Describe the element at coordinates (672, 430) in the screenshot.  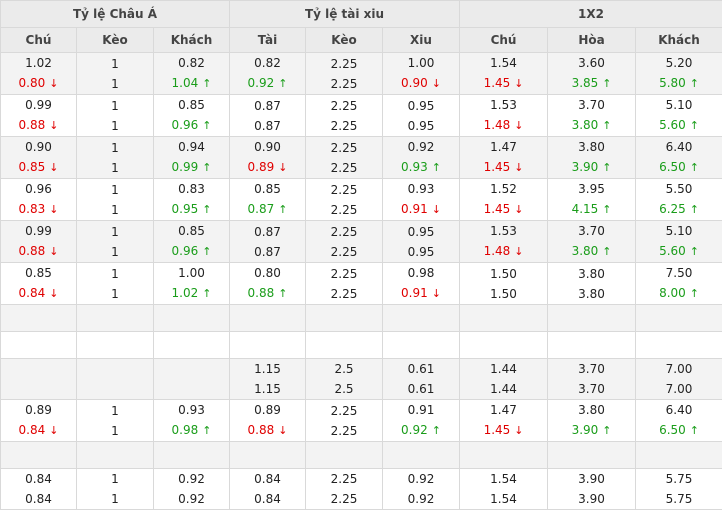
I see `odds-value: 6.50` at that location.